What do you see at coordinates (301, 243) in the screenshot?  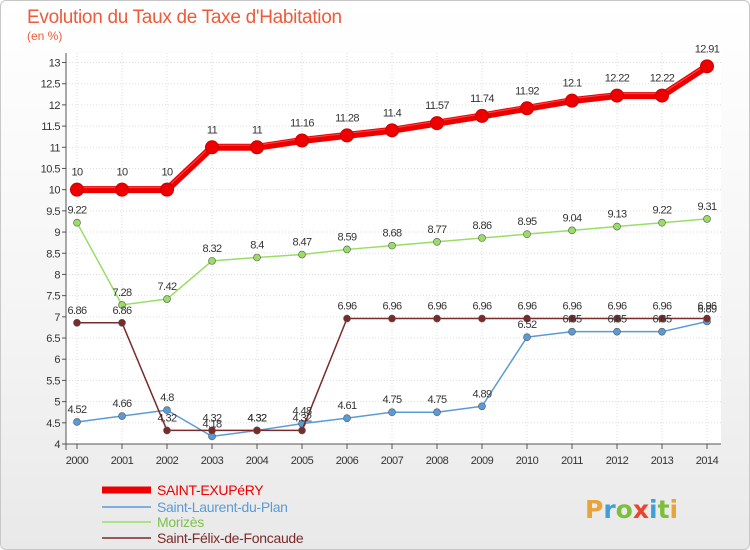 I see `data-label: 8.47` at bounding box center [301, 243].